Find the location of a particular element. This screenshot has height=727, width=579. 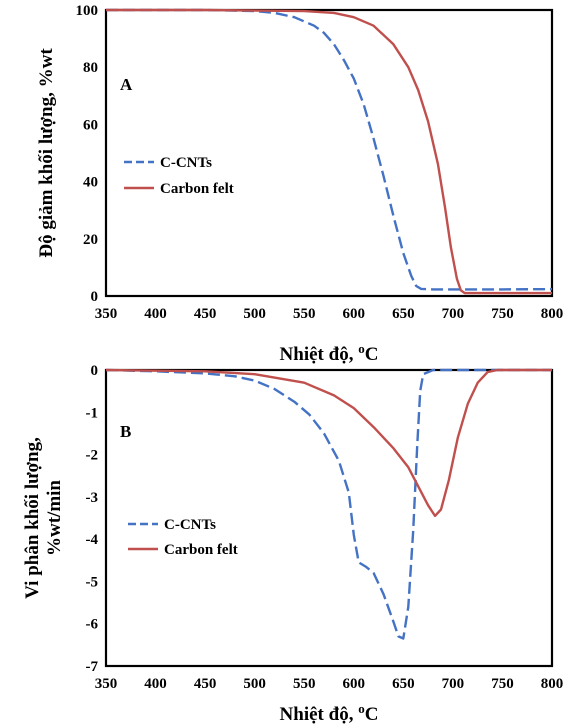

y-tick-label: 100 is located at coordinates (87, 11).